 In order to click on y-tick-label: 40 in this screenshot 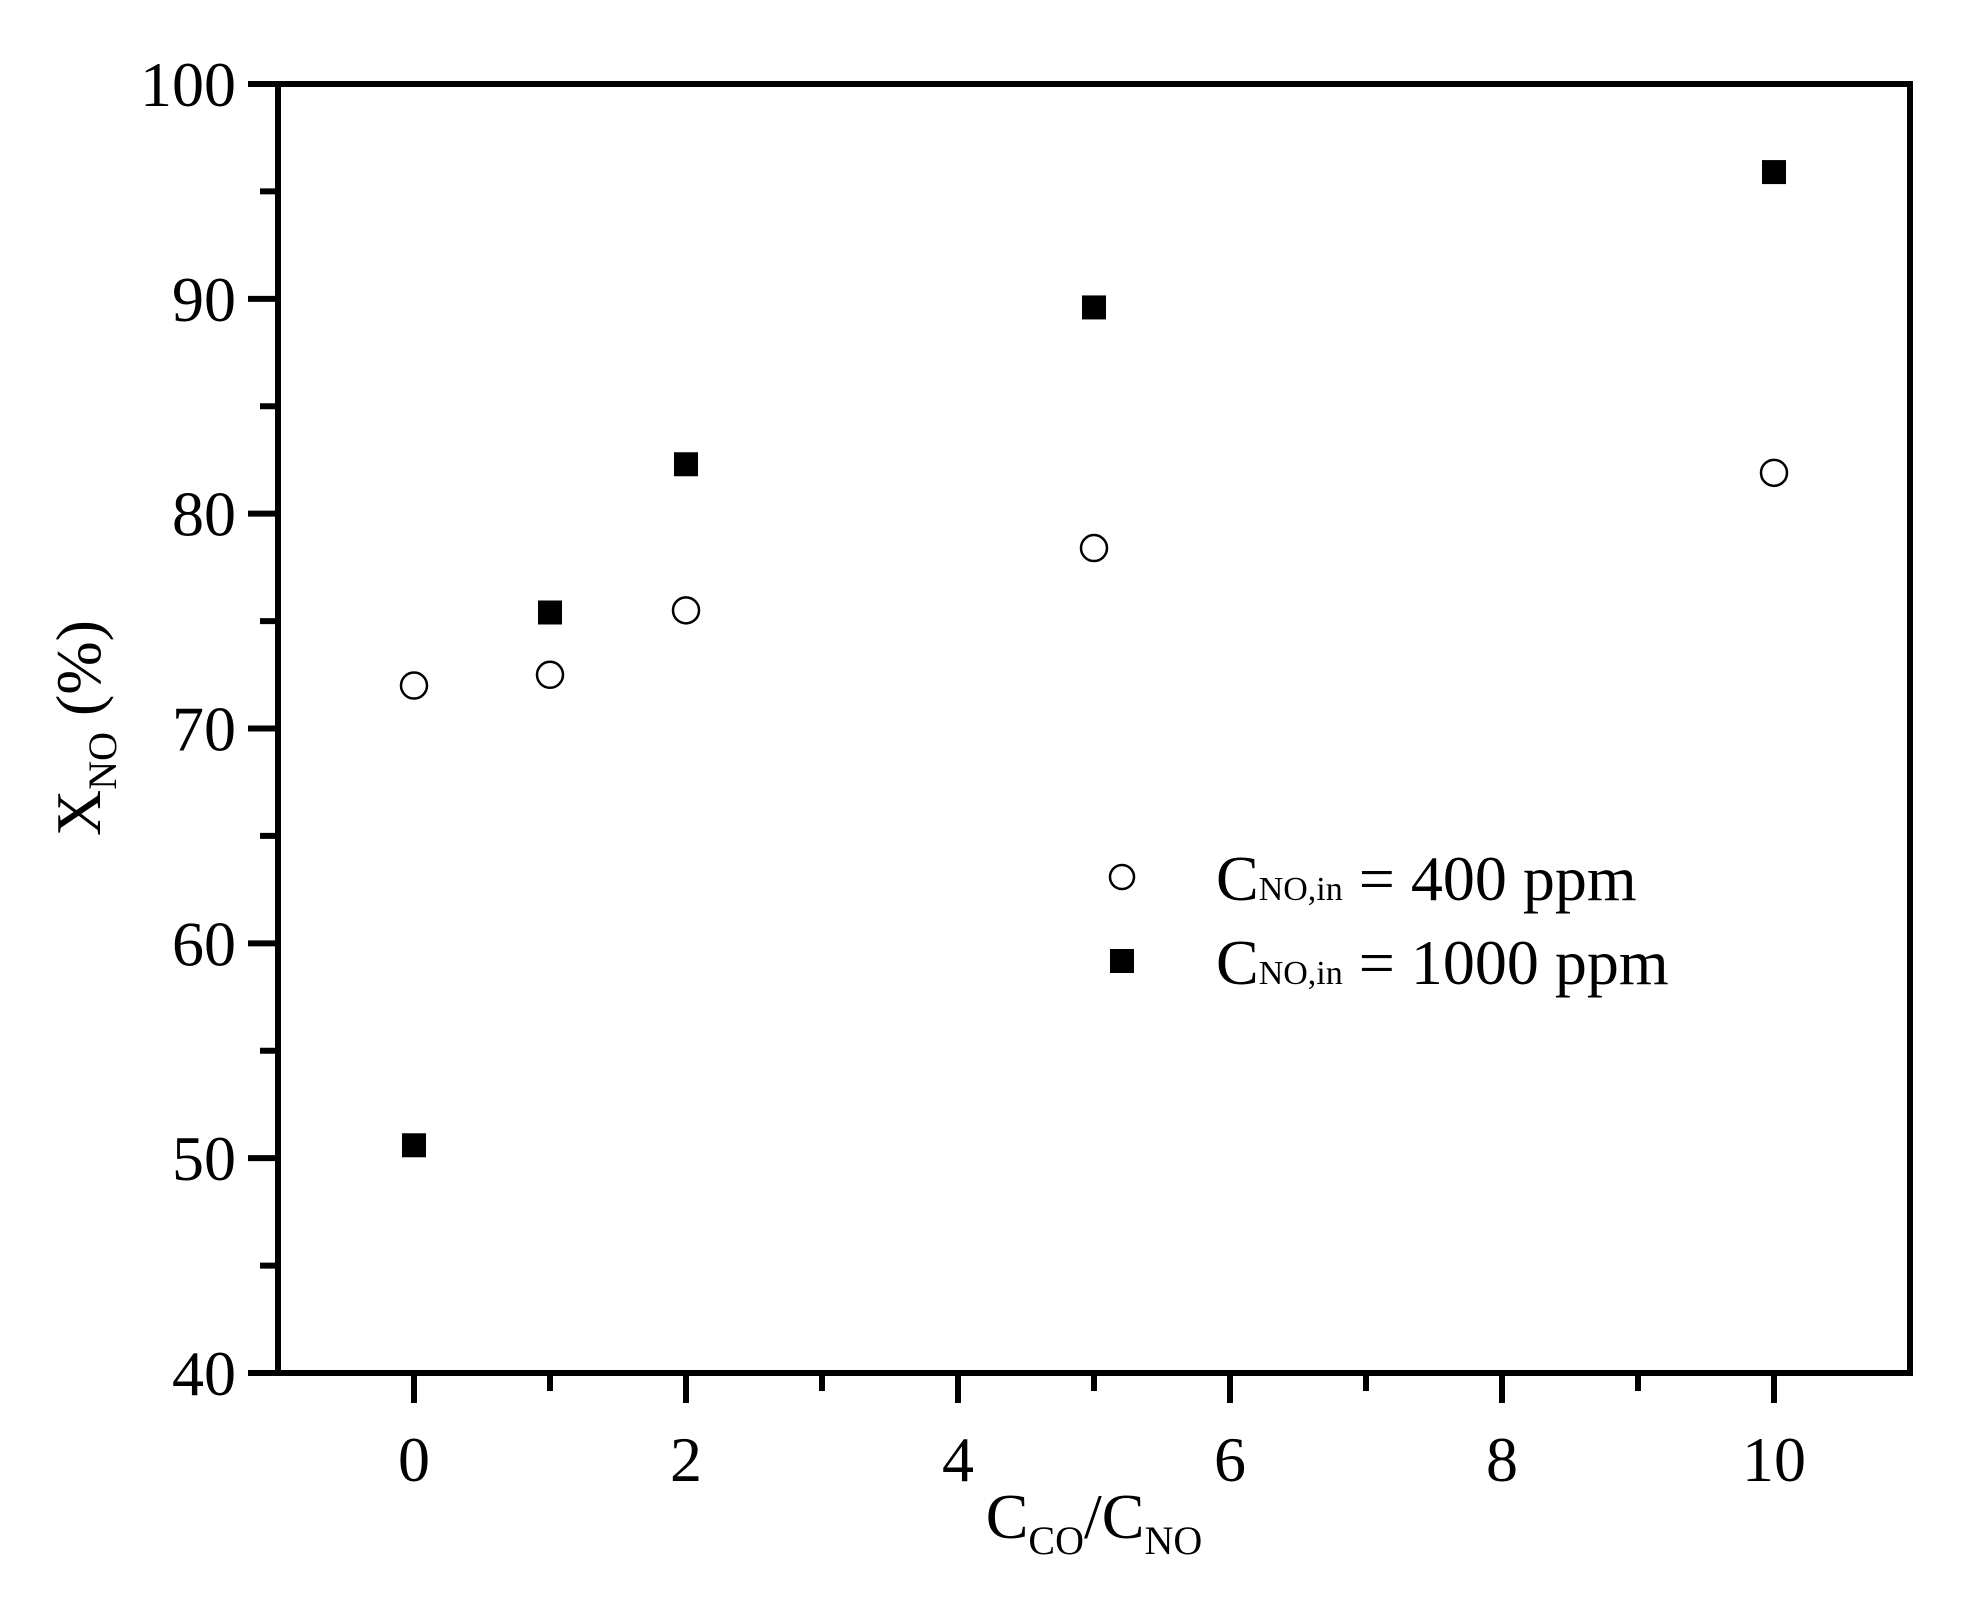, I will do `click(204, 1373)`.